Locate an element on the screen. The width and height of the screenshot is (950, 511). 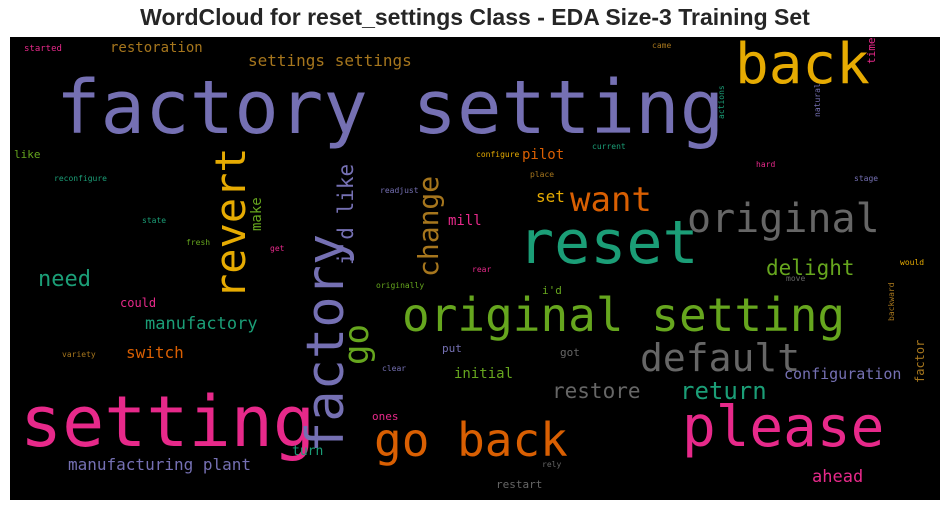
word-restart: restart is located at coordinates (519, 484).